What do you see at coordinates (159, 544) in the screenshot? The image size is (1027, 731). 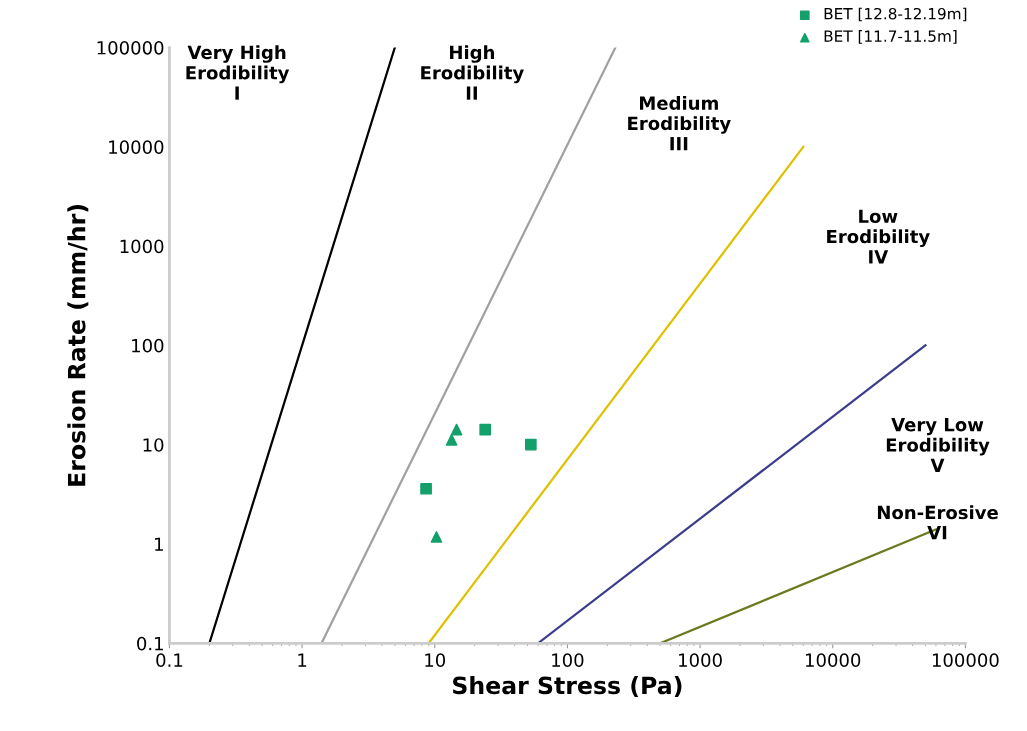 I see `y-tick-label: 1` at bounding box center [159, 544].